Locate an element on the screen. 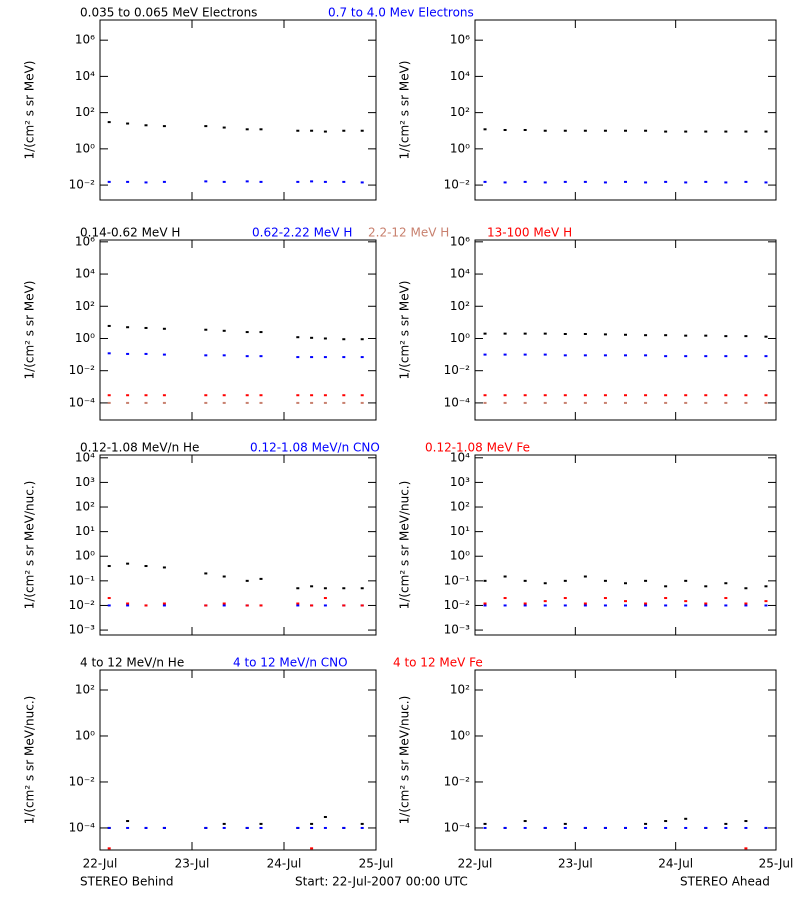 Image resolution: width=800 pixels, height=900 pixels. legend-label: 0.12-1.08 MeV/n CNO is located at coordinates (315, 448).